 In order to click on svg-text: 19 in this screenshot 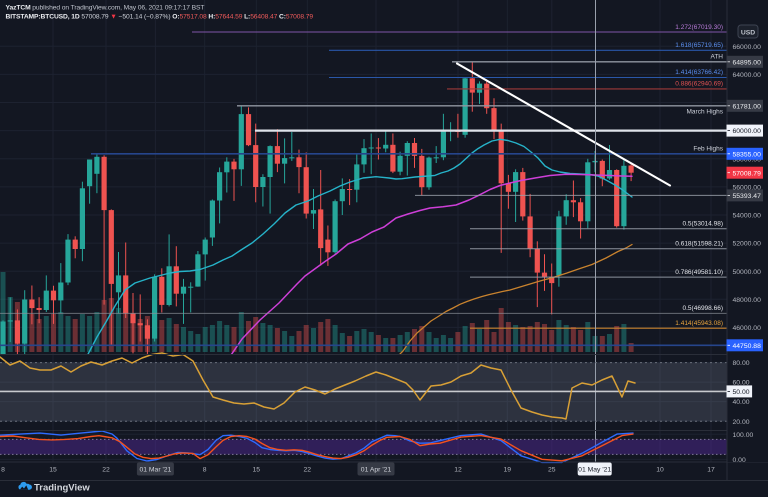, I will do `click(508, 470)`.